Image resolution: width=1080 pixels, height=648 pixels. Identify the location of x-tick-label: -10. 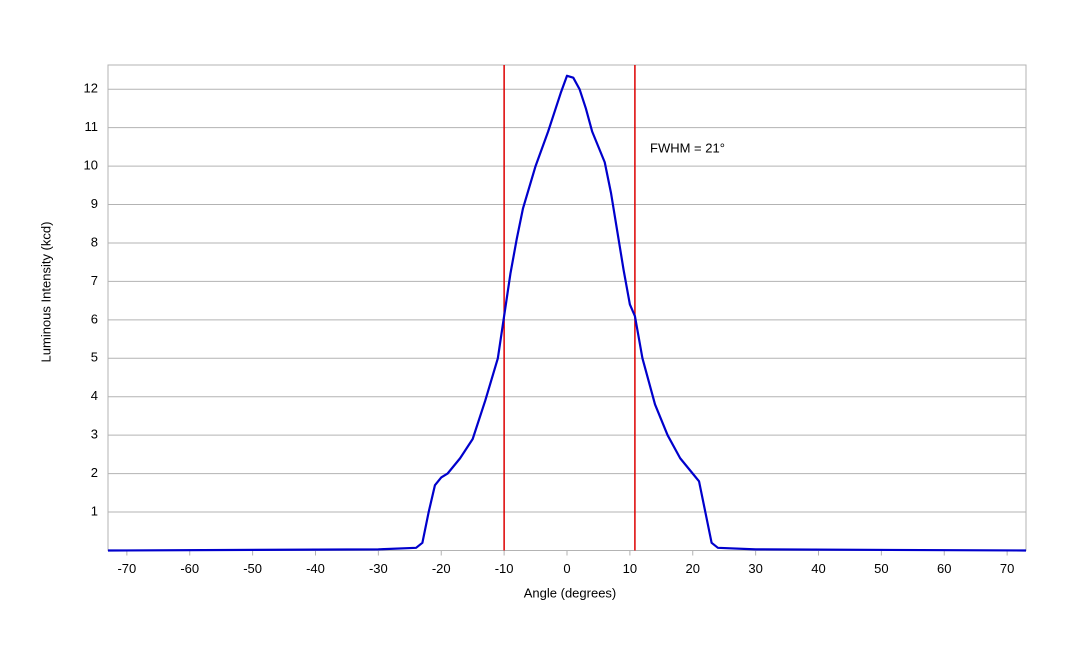
(504, 568).